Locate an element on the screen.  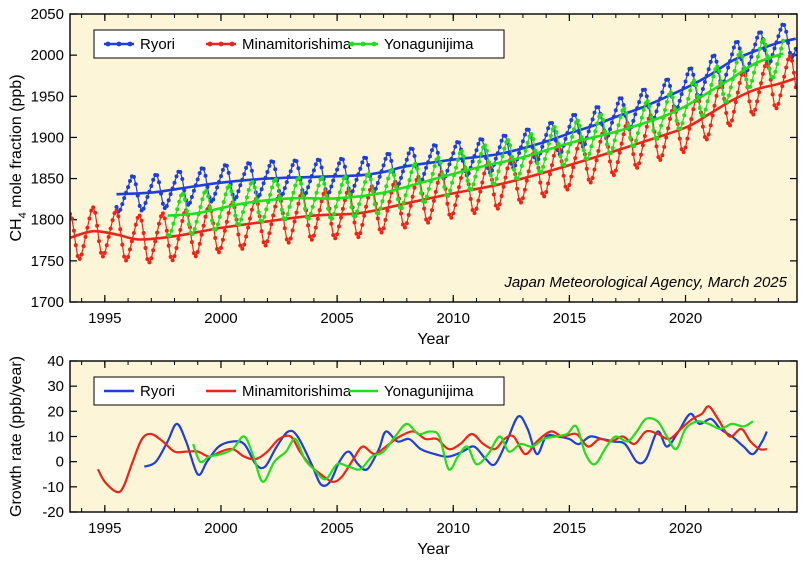
legend-marker-ryori is located at coordinates (130, 44).